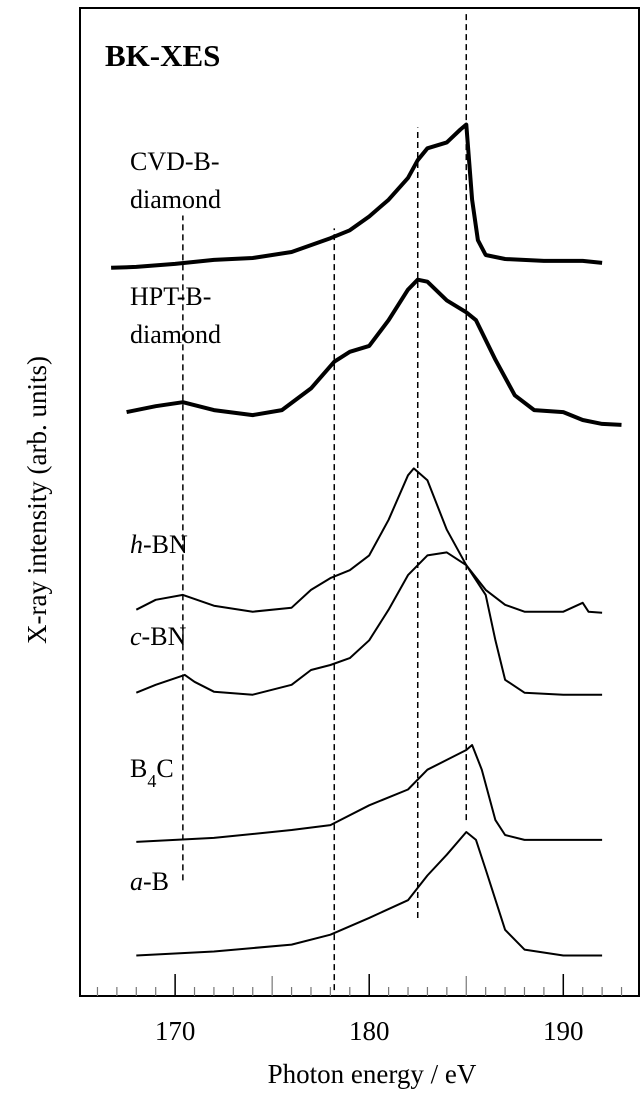  I want to click on series-label: h-BN, so click(159, 544).